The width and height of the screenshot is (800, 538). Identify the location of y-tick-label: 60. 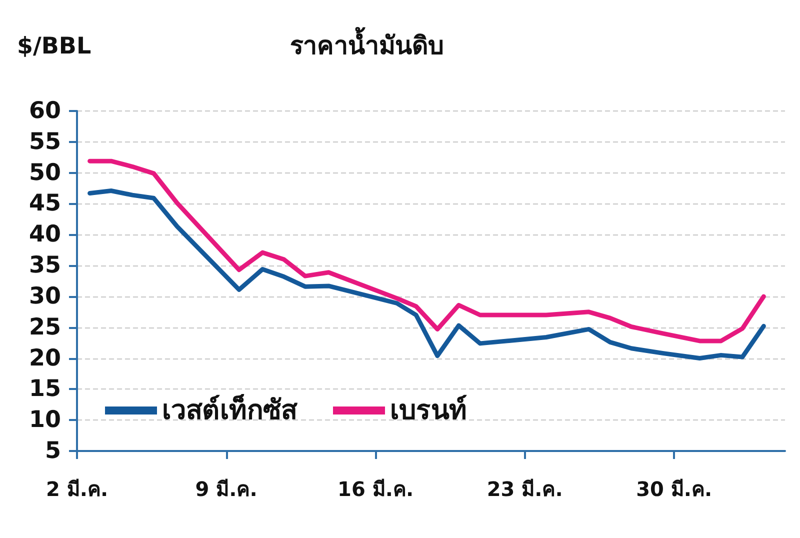
(44, 111).